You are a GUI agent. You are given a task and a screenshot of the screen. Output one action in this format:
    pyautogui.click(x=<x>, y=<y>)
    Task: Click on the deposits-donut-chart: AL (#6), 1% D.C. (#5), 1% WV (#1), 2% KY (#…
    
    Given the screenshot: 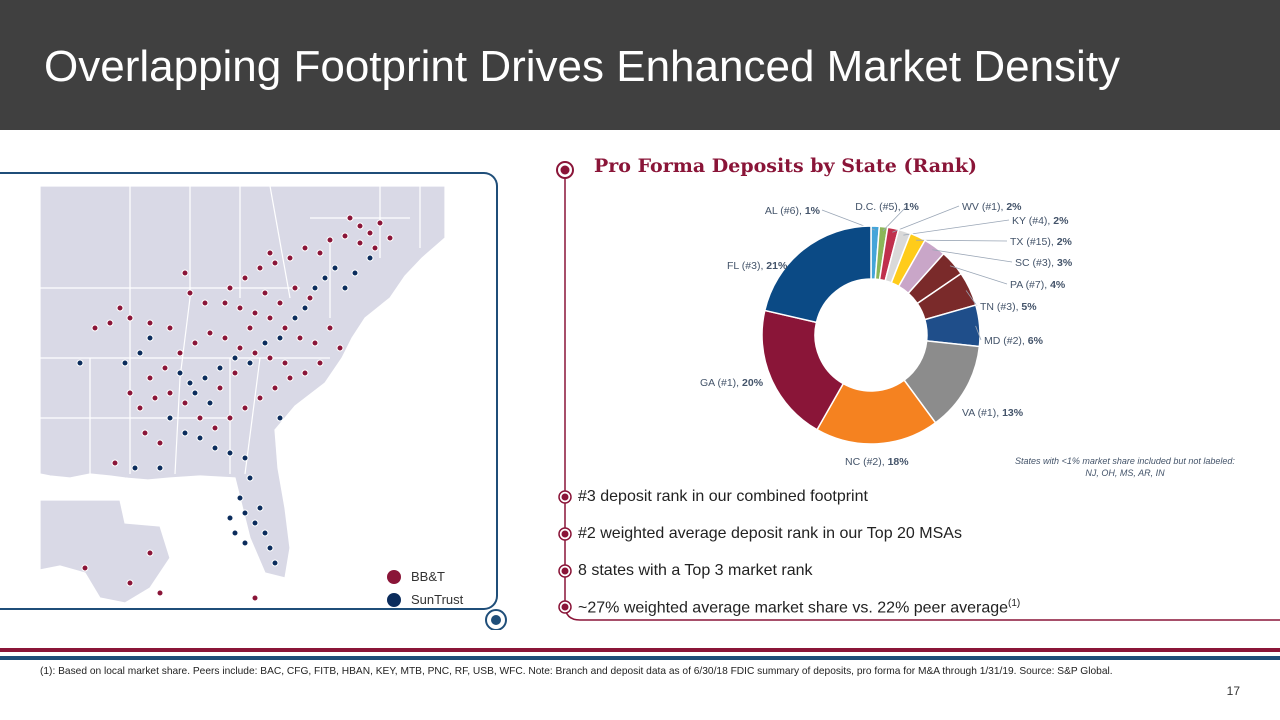 What is the action you would take?
    pyautogui.click(x=886, y=334)
    